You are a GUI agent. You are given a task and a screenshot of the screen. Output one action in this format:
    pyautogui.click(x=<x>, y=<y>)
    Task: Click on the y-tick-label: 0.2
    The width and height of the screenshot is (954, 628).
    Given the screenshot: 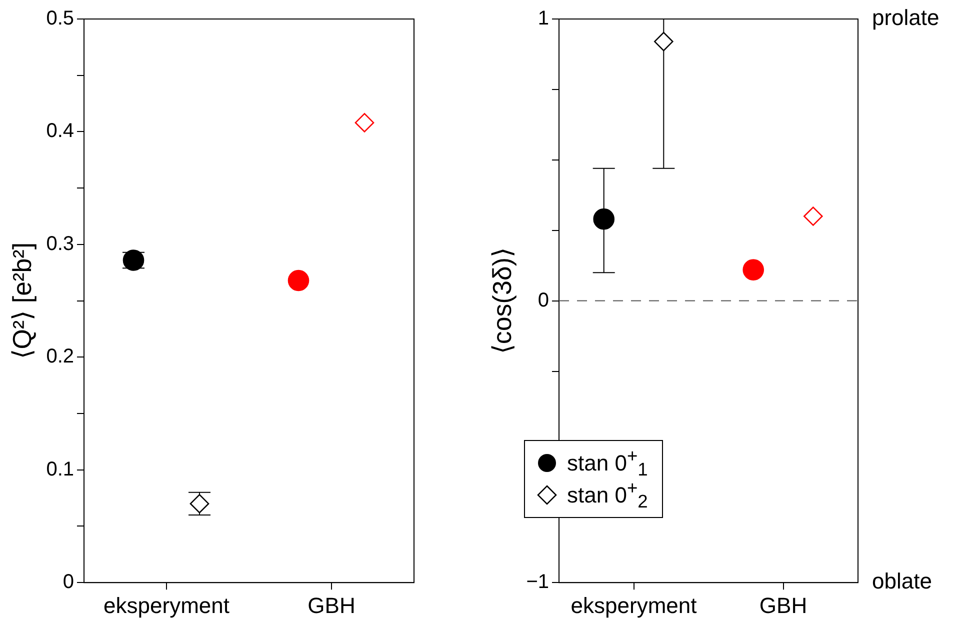 What is the action you would take?
    pyautogui.click(x=60, y=357)
    